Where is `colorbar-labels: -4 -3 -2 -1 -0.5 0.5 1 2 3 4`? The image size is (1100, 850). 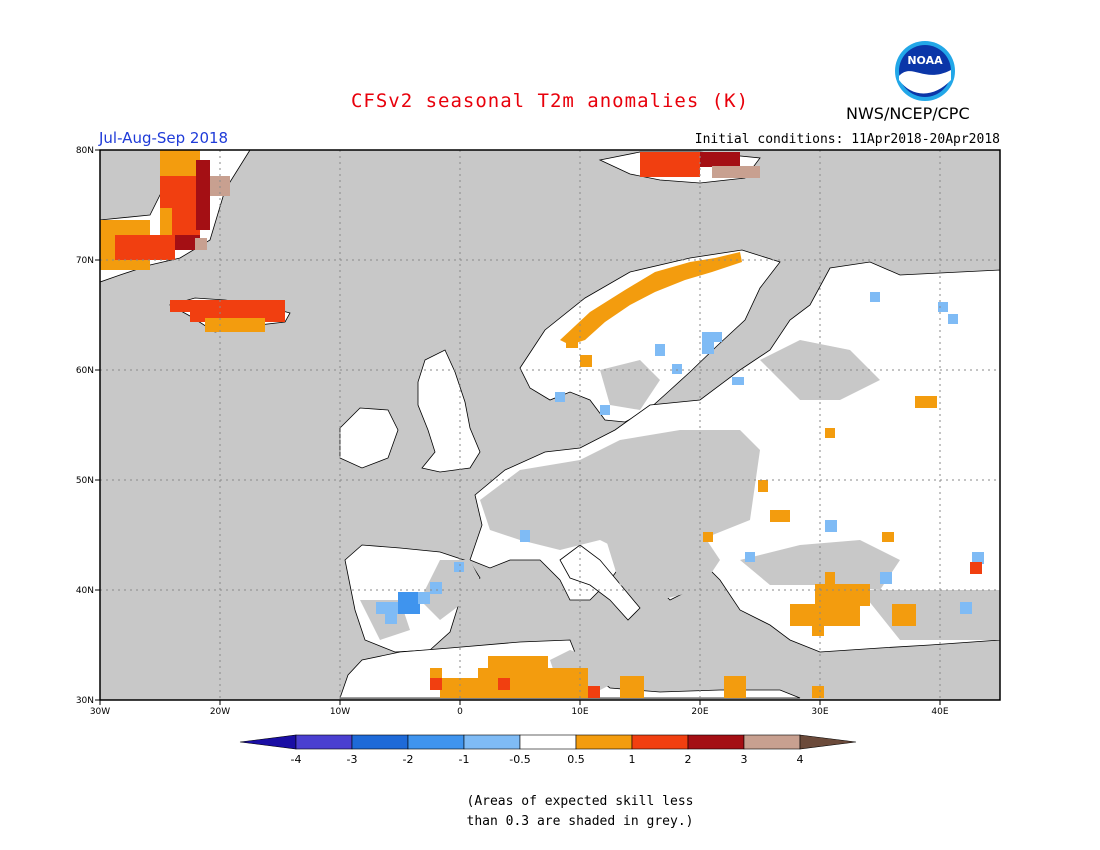
colorbar-labels: -4 -3 -2 -1 -0.5 0.5 1 2 3 4 is located at coordinates (547, 759).